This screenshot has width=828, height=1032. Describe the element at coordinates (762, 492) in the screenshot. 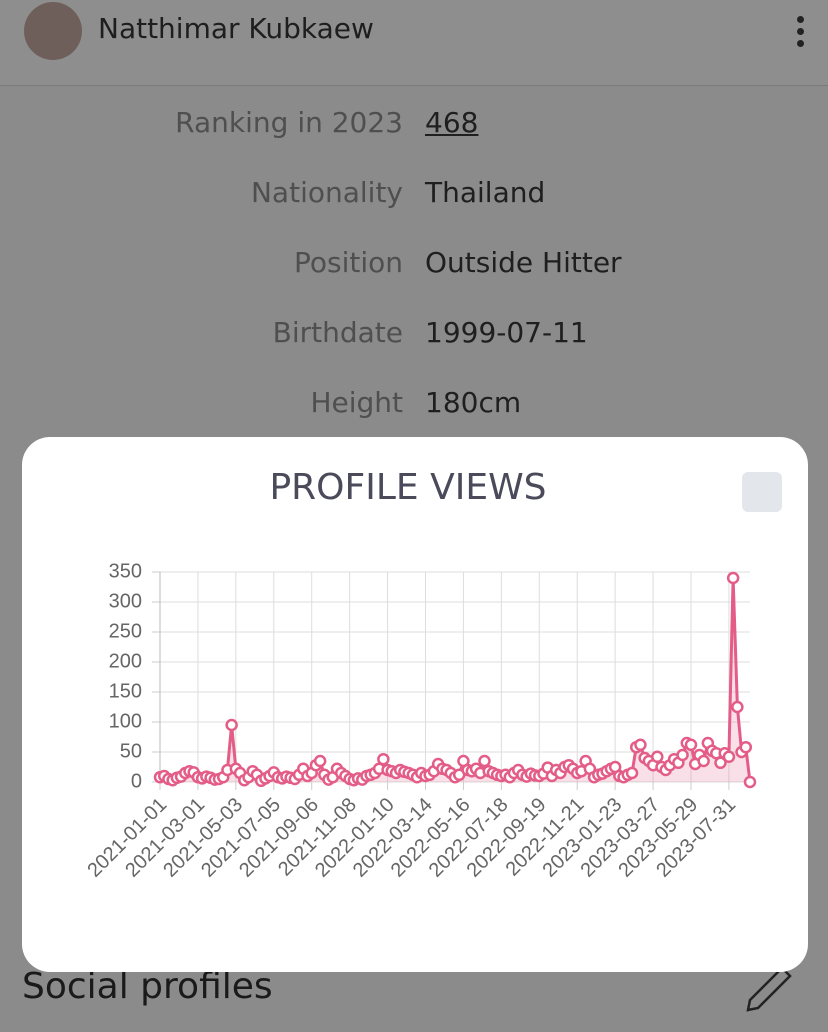

I see `close-button` at that location.